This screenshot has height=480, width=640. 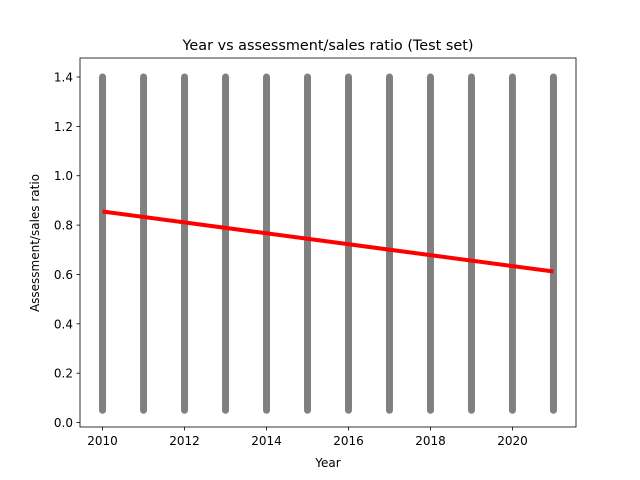 What do you see at coordinates (63, 275) in the screenshot?
I see `y-tick-label: 0.6` at bounding box center [63, 275].